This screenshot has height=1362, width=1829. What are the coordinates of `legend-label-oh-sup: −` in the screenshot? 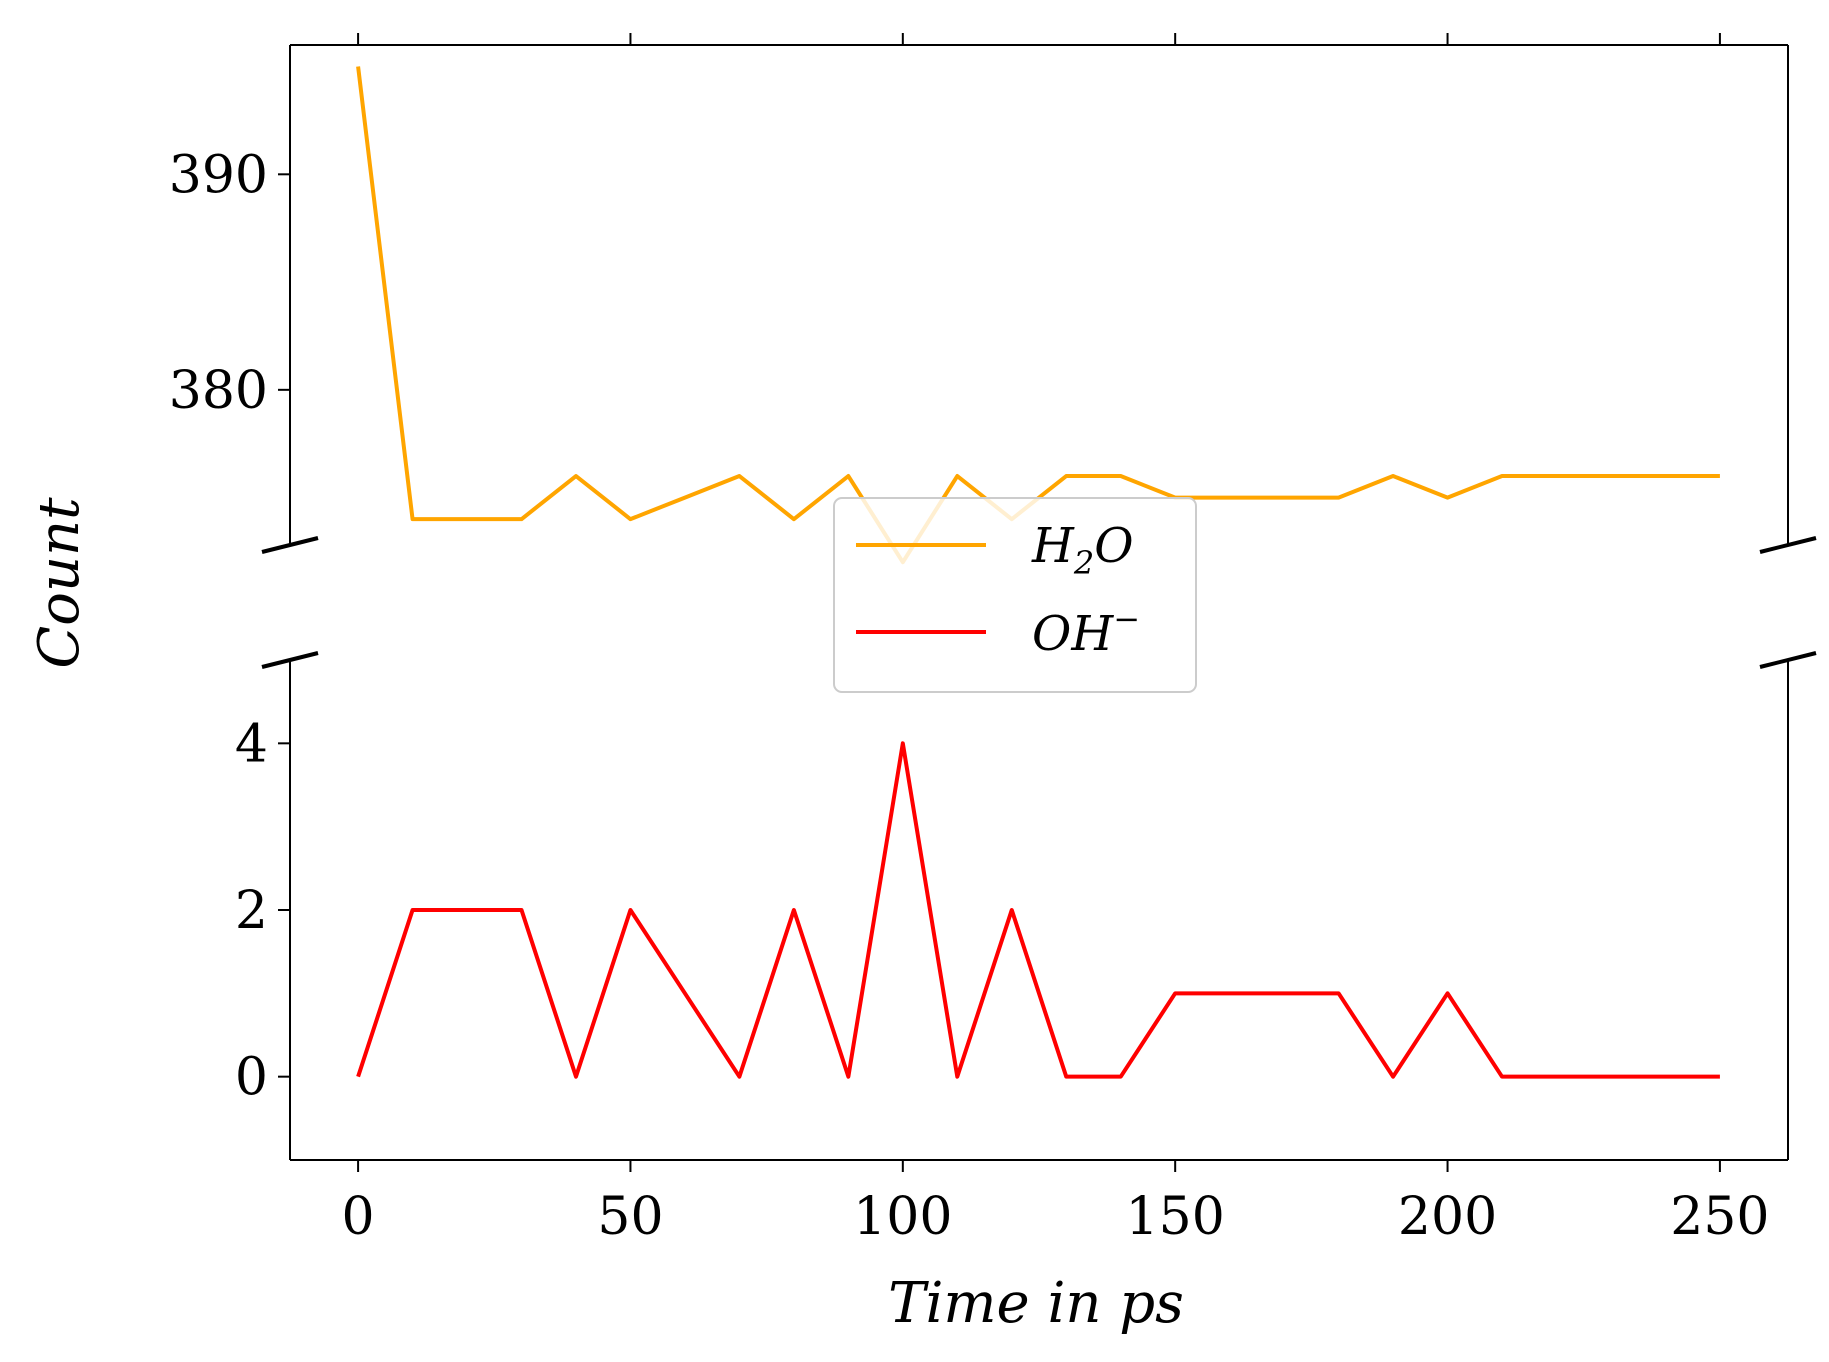 It's located at (1126, 619).